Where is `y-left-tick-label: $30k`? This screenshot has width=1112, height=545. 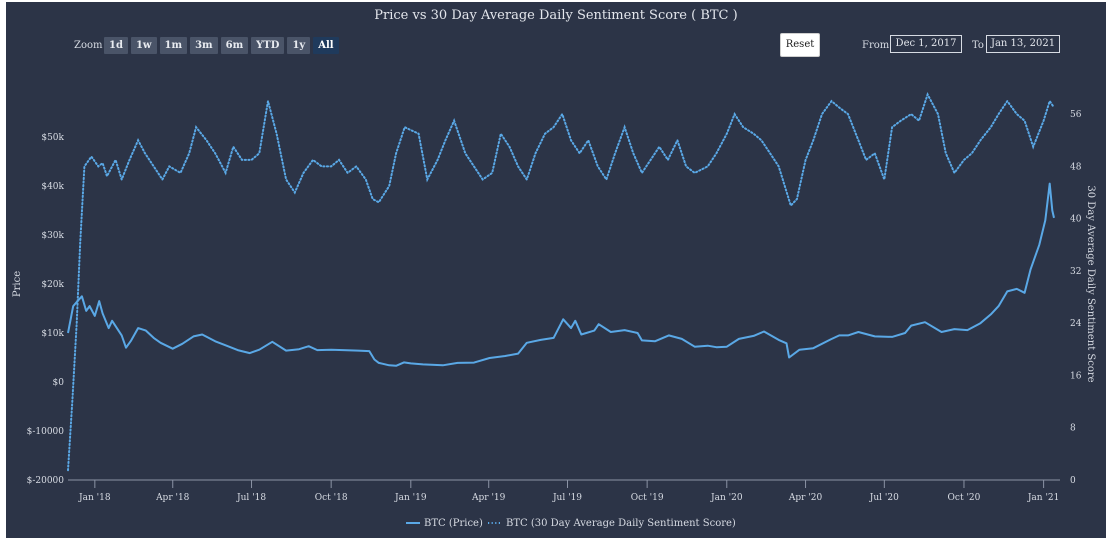 y-left-tick-label: $30k is located at coordinates (52, 236).